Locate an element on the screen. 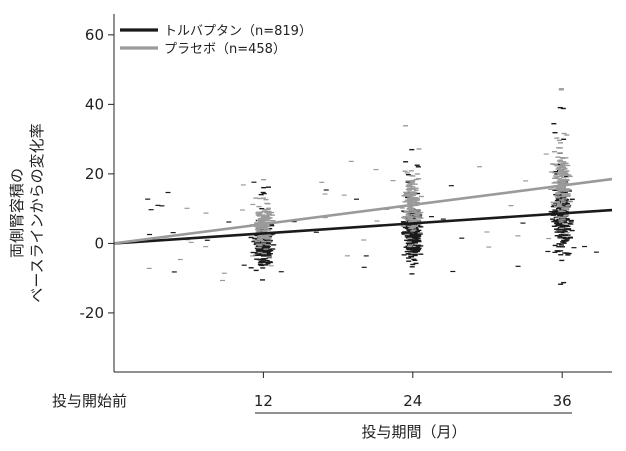 This screenshot has height=451, width=626. x-tick-label: 12 is located at coordinates (263, 401).